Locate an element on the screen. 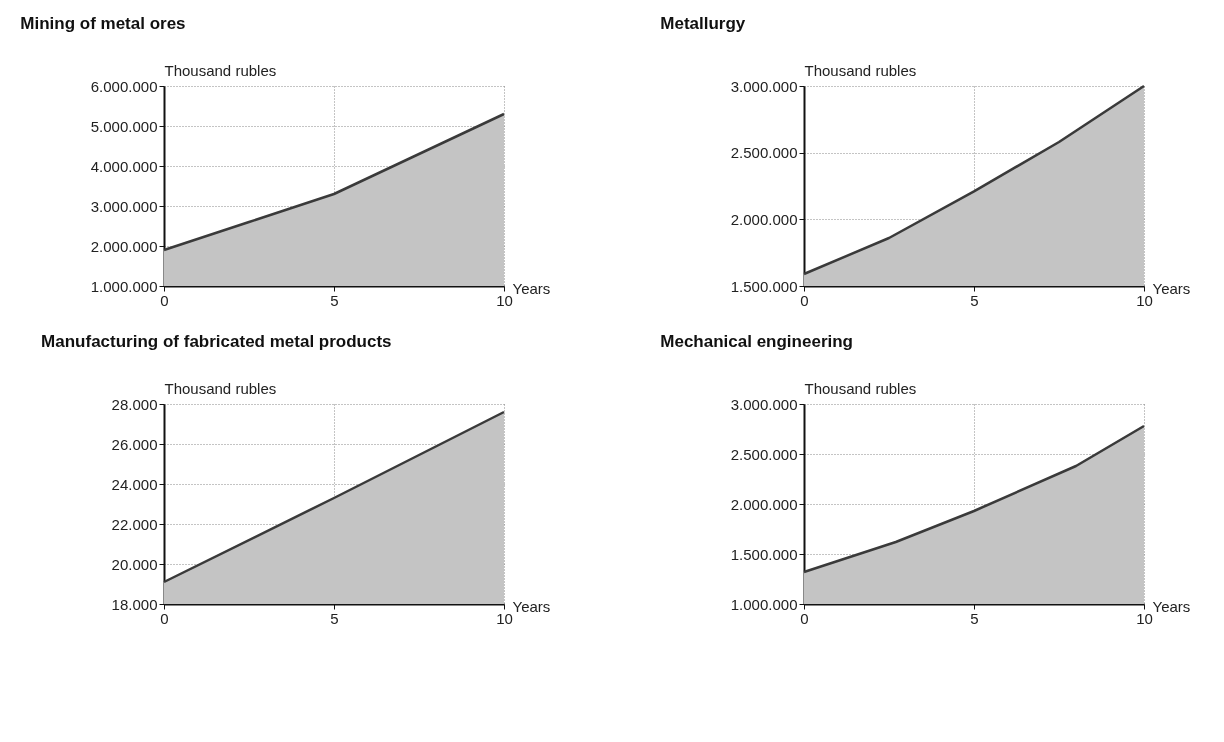  chart-title: Manufacturing of fabricated metal products is located at coordinates (216, 341).